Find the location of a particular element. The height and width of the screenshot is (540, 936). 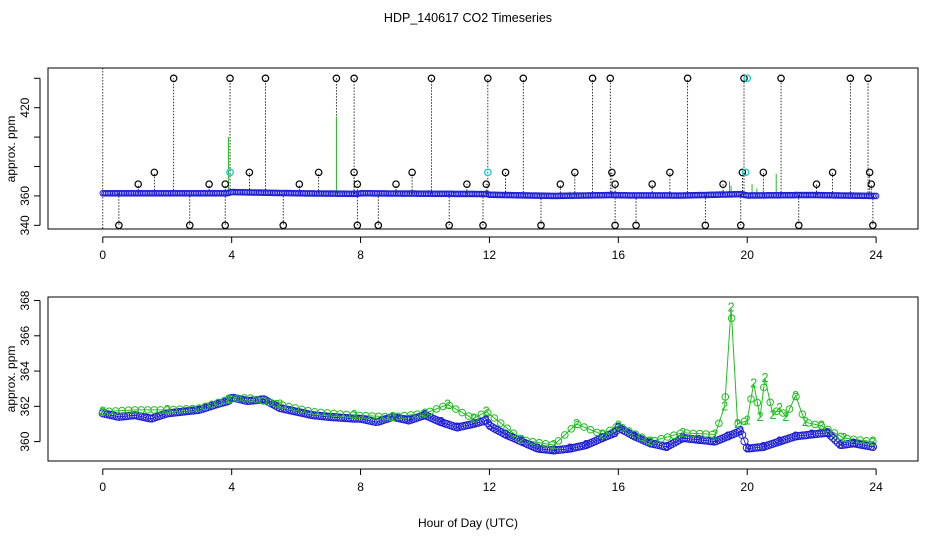

bottom-y-axis: 360 362 364 366 368 is located at coordinates (29, 371).